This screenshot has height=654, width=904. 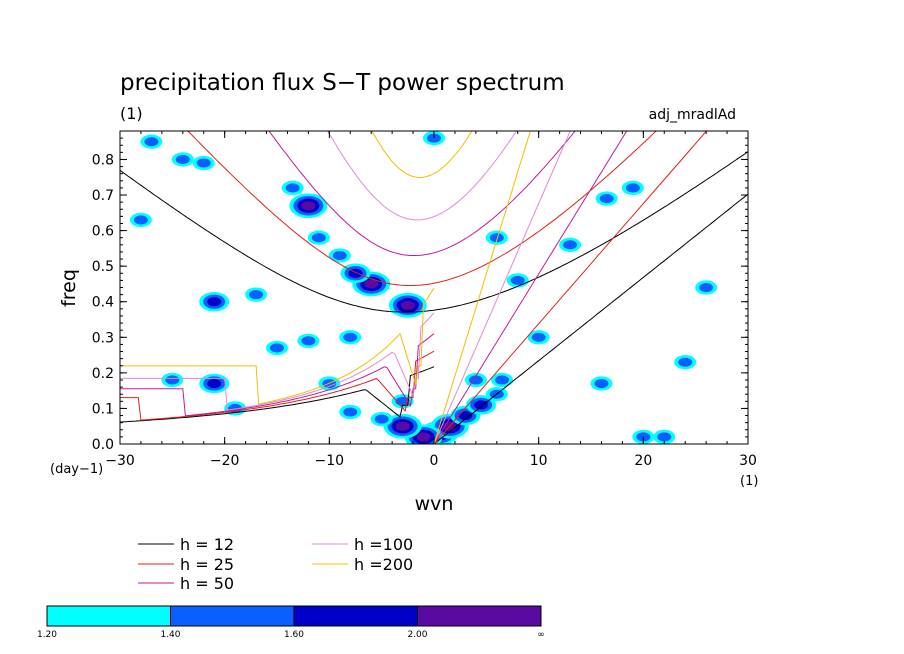 I want to click on x-tick-label: 30, so click(x=748, y=461).